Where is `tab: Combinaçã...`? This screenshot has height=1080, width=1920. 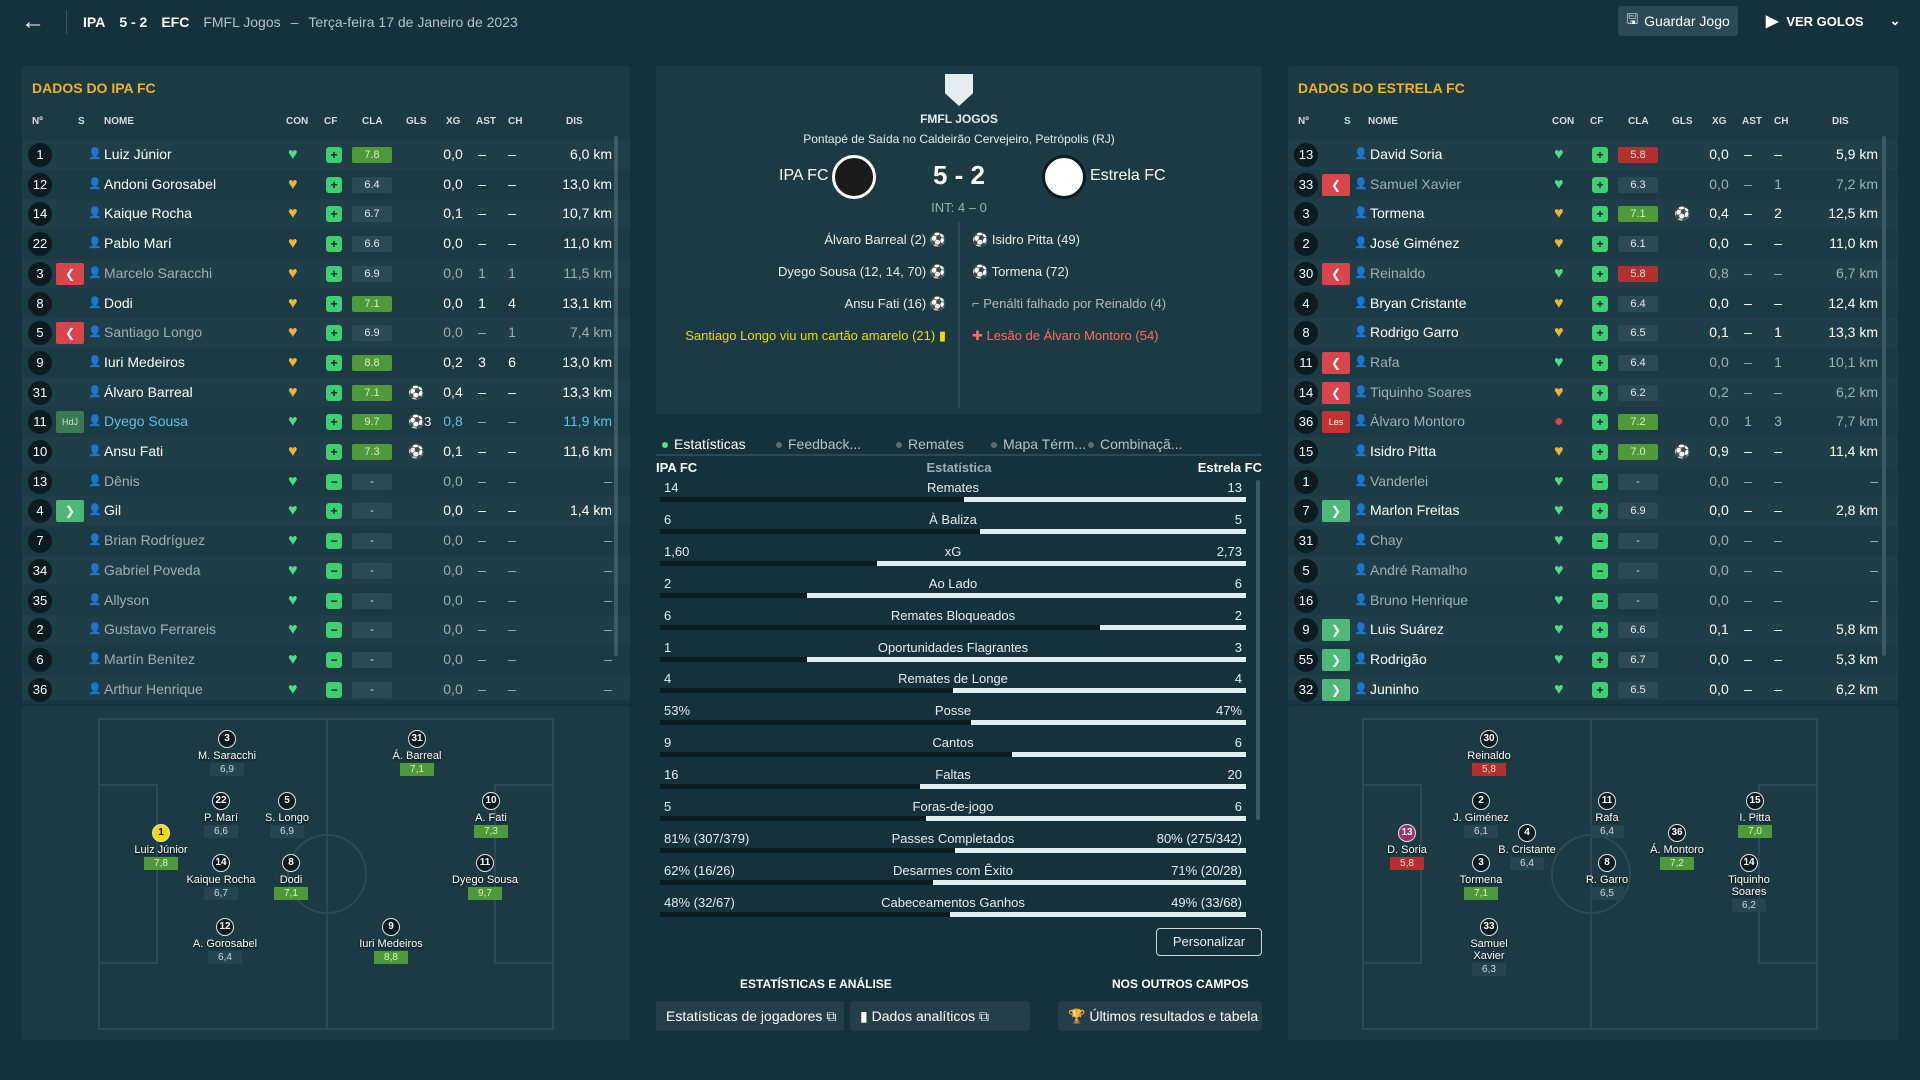 tab: Combinaçã... is located at coordinates (1135, 444).